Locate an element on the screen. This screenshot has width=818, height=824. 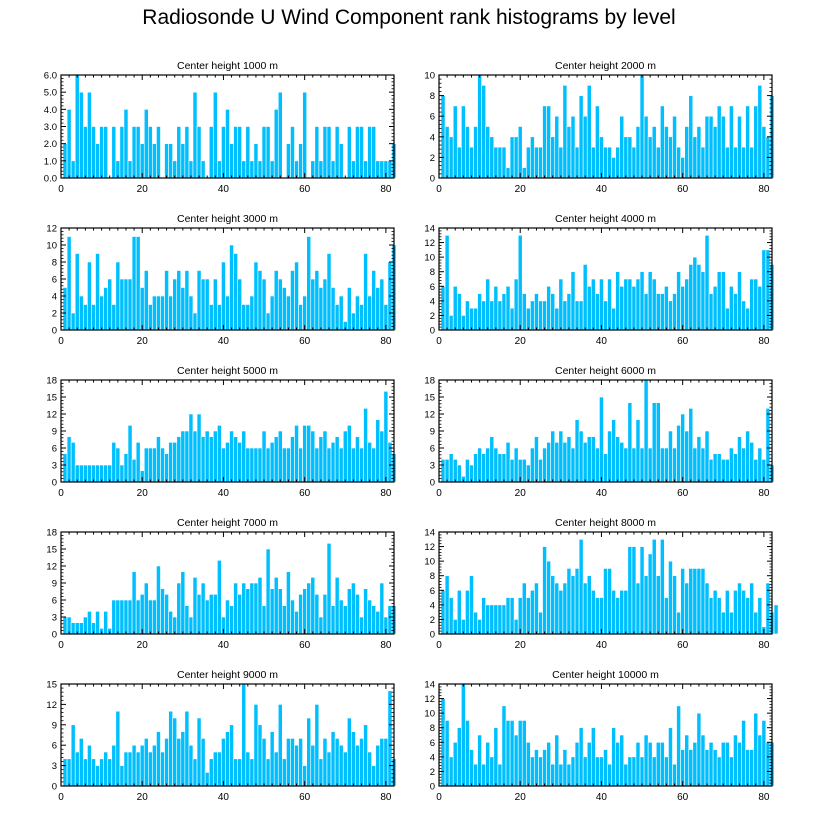
panel-5: Center height 5000 m 0 20 40 60 80 0 3 6 9 12 15 18 is located at coordinates (221, 432).